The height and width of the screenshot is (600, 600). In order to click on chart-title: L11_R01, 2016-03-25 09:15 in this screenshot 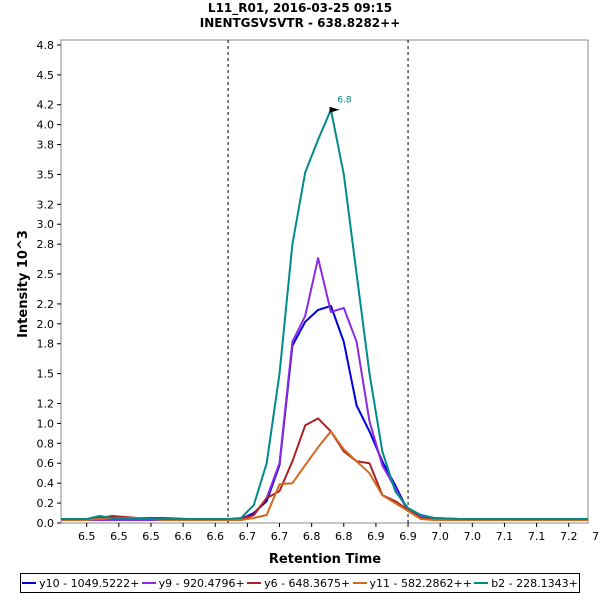, I will do `click(300, 8)`.